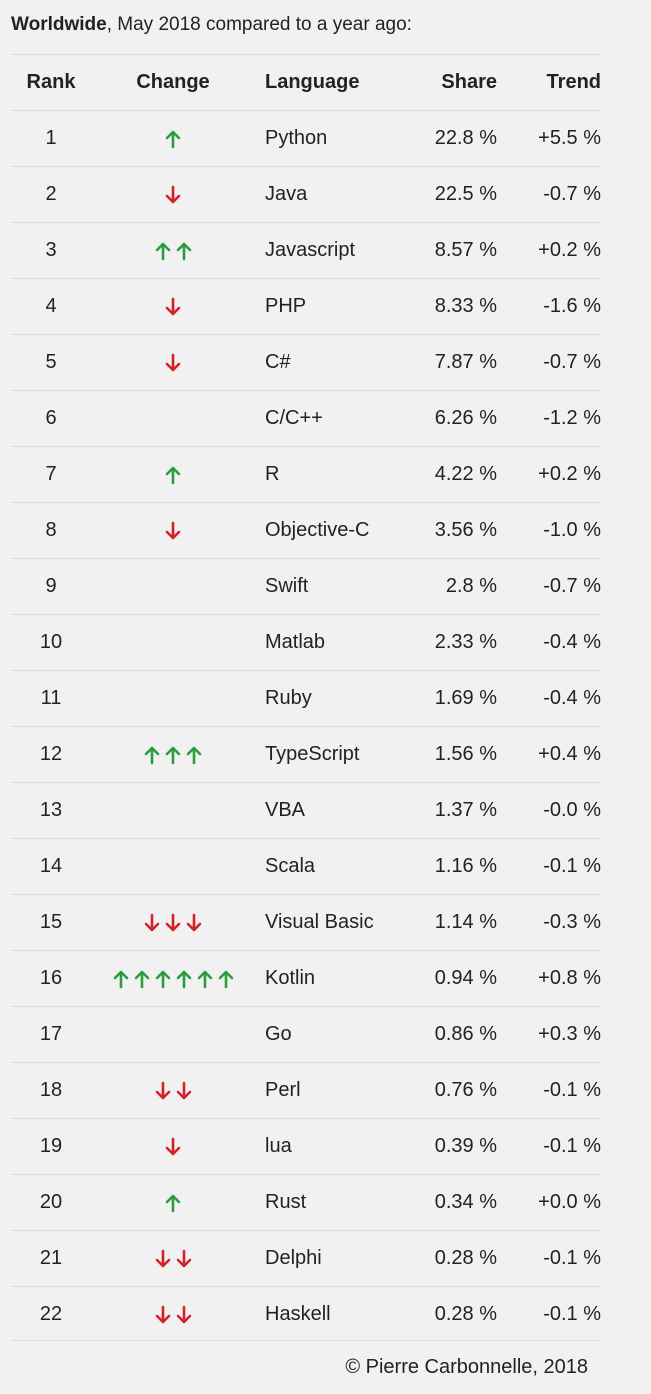  I want to click on rank-cell: 4, so click(51, 306).